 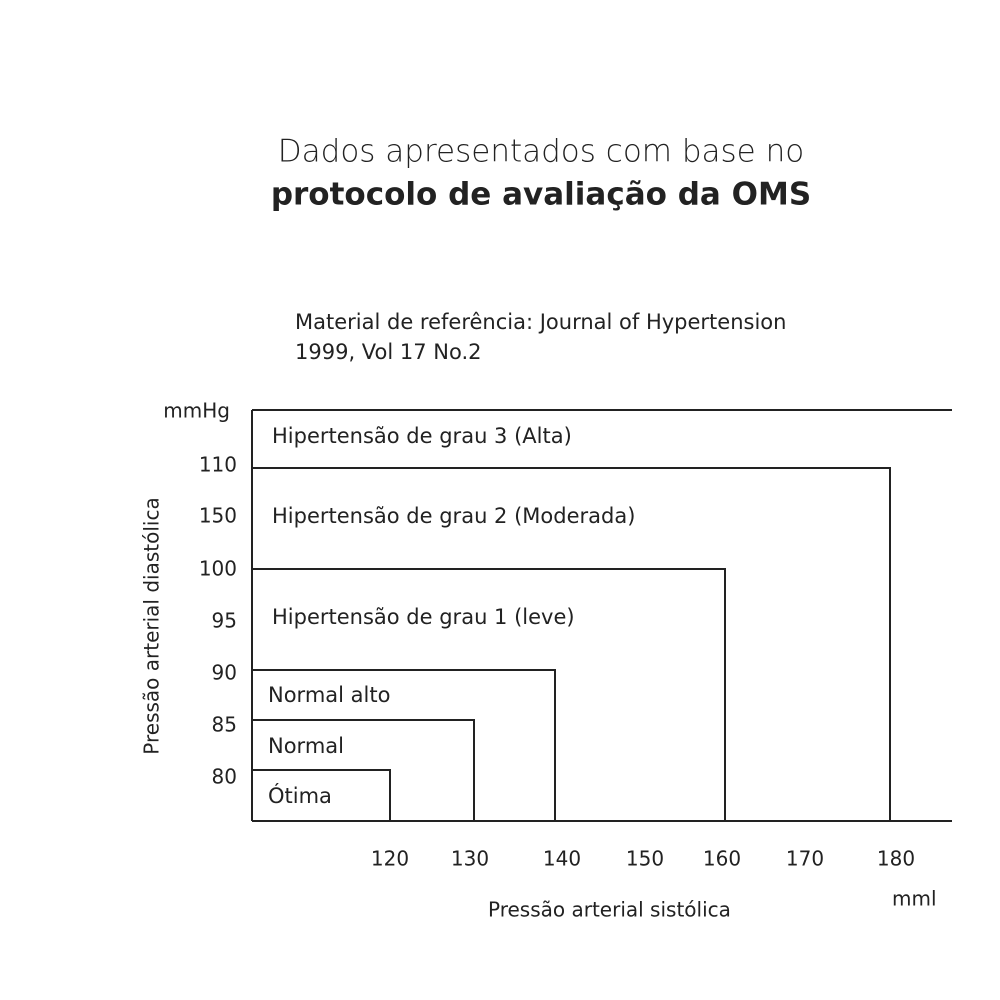 What do you see at coordinates (722, 859) in the screenshot?
I see `x-tick-label: 160` at bounding box center [722, 859].